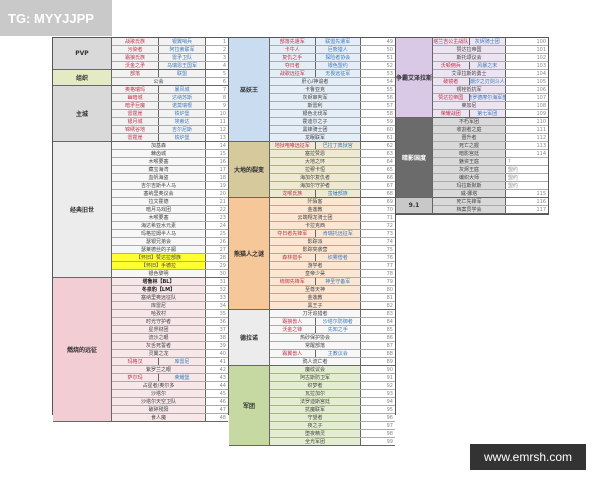  Describe the element at coordinates (158, 410) in the screenshot. I see `reputation-cell: 破碎残阳` at that location.